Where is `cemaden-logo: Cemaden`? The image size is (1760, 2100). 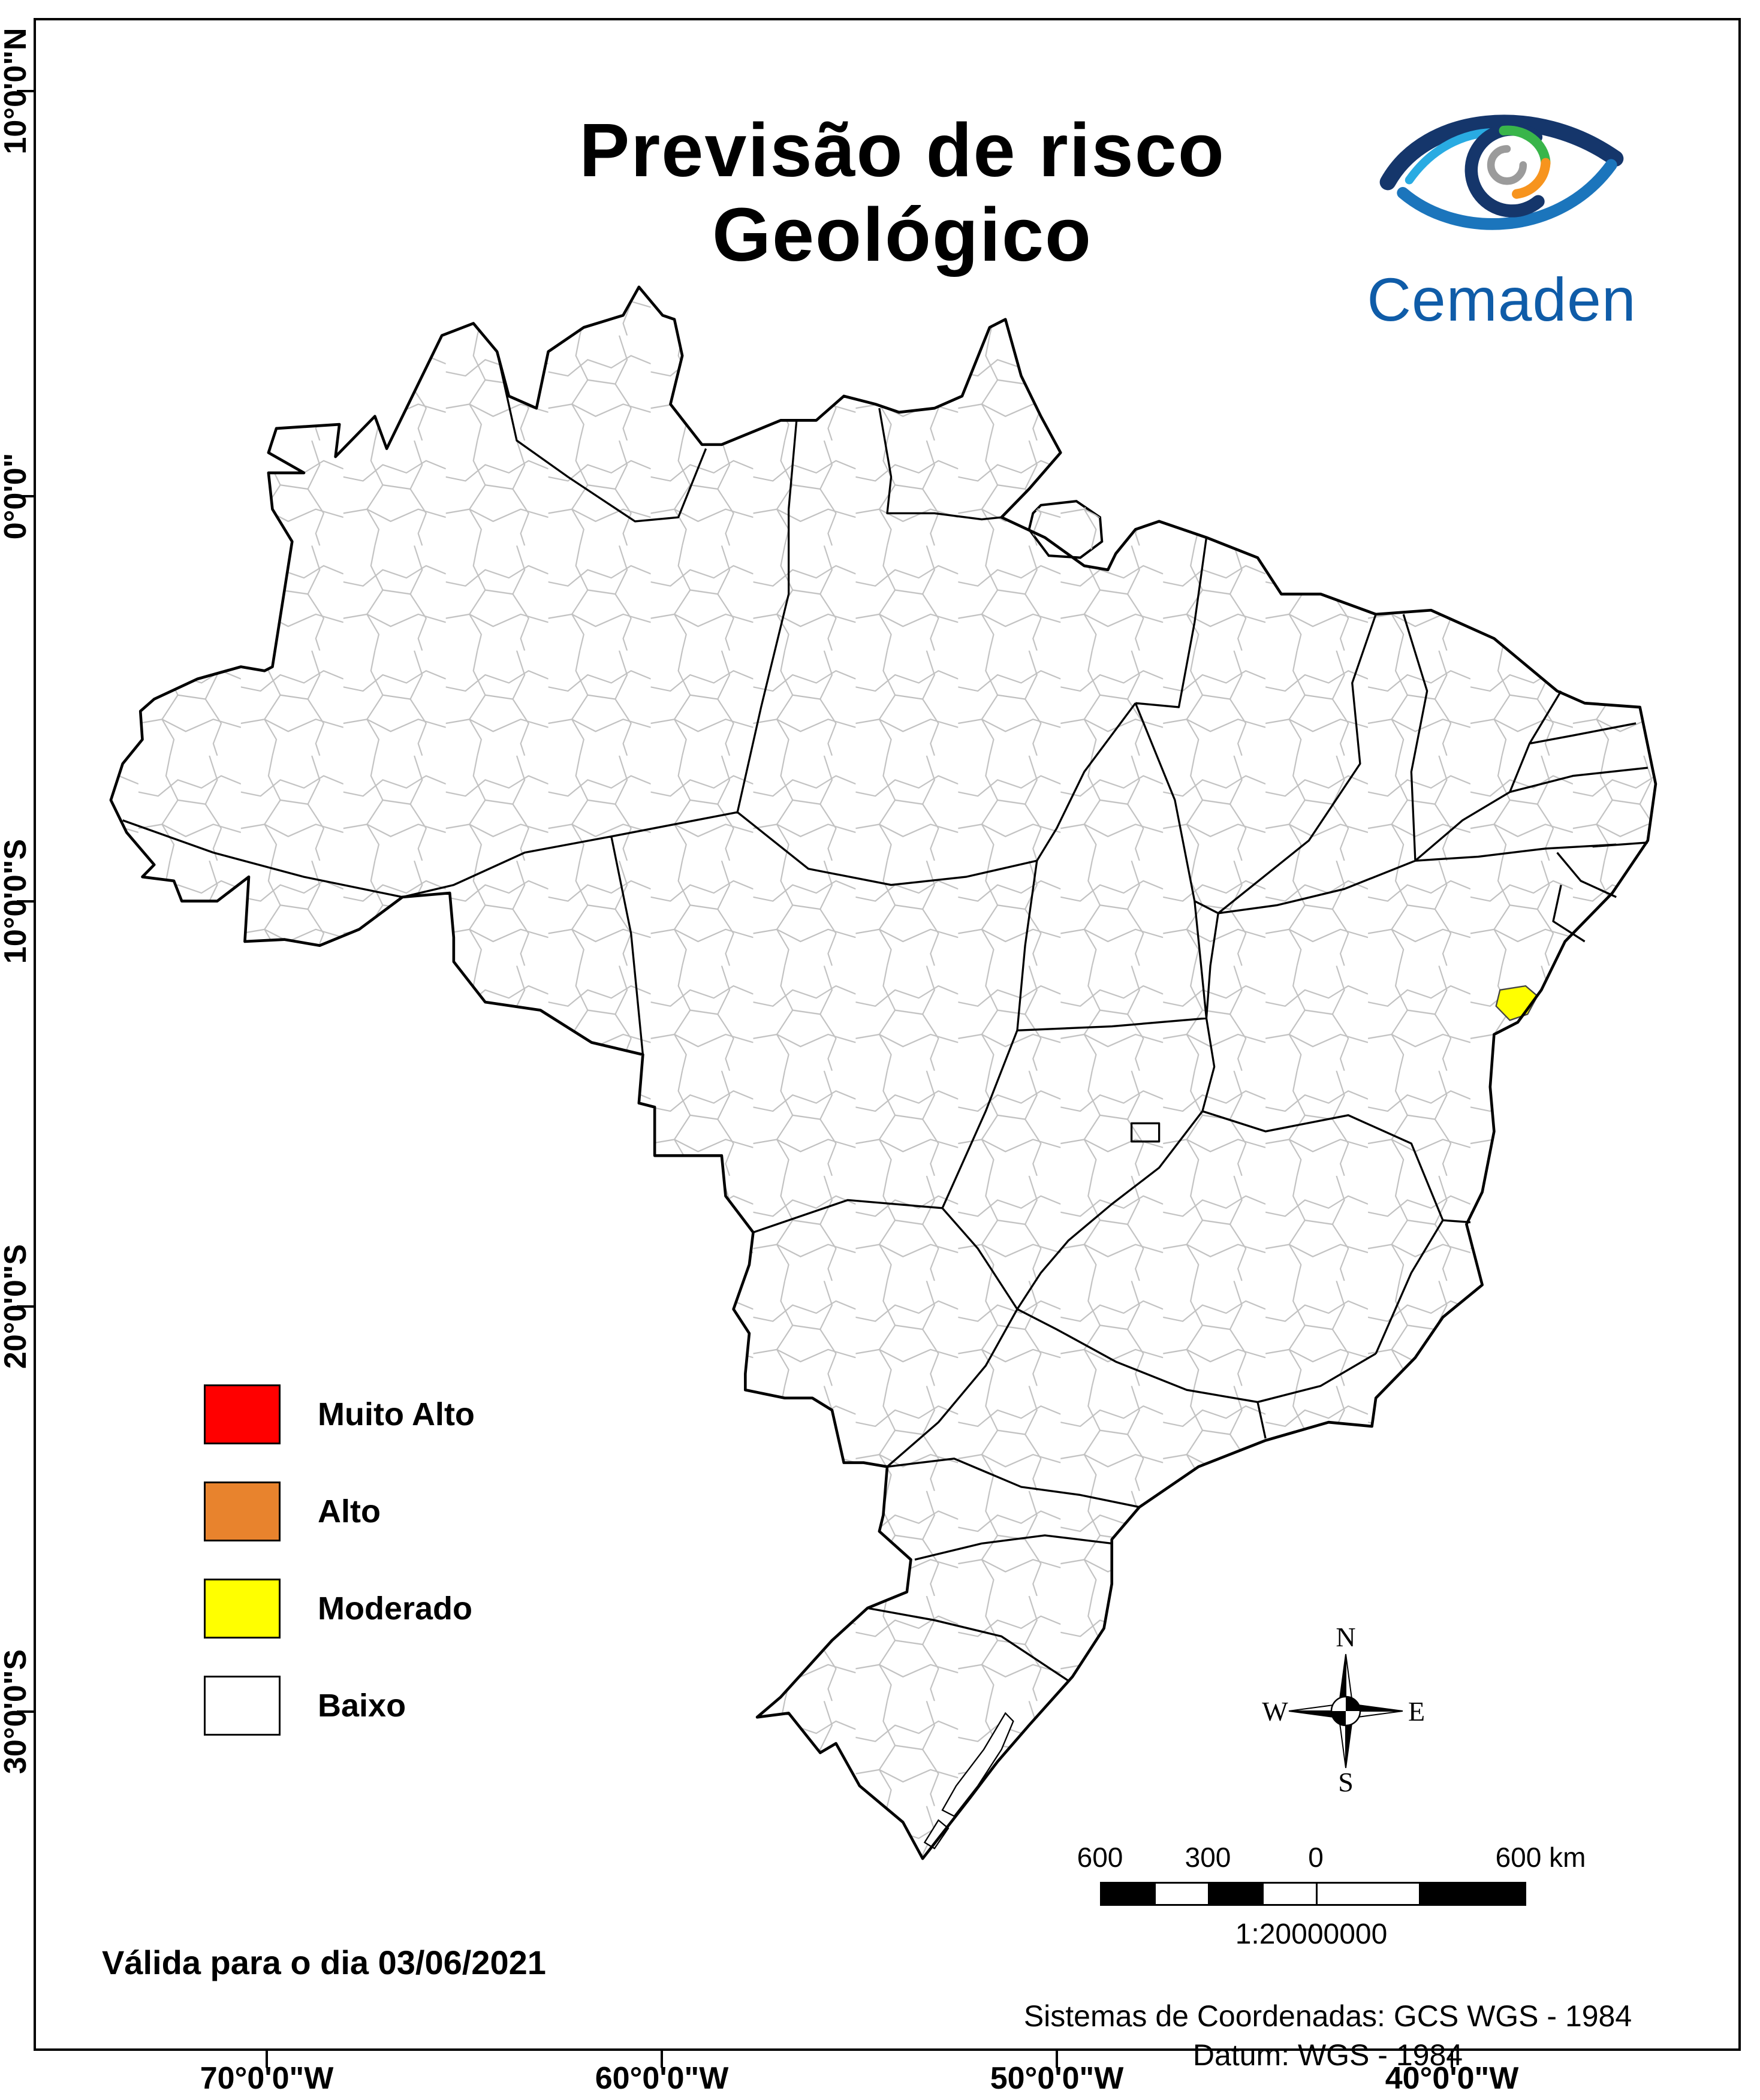
cemaden-logo: Cemaden is located at coordinates (1501, 212).